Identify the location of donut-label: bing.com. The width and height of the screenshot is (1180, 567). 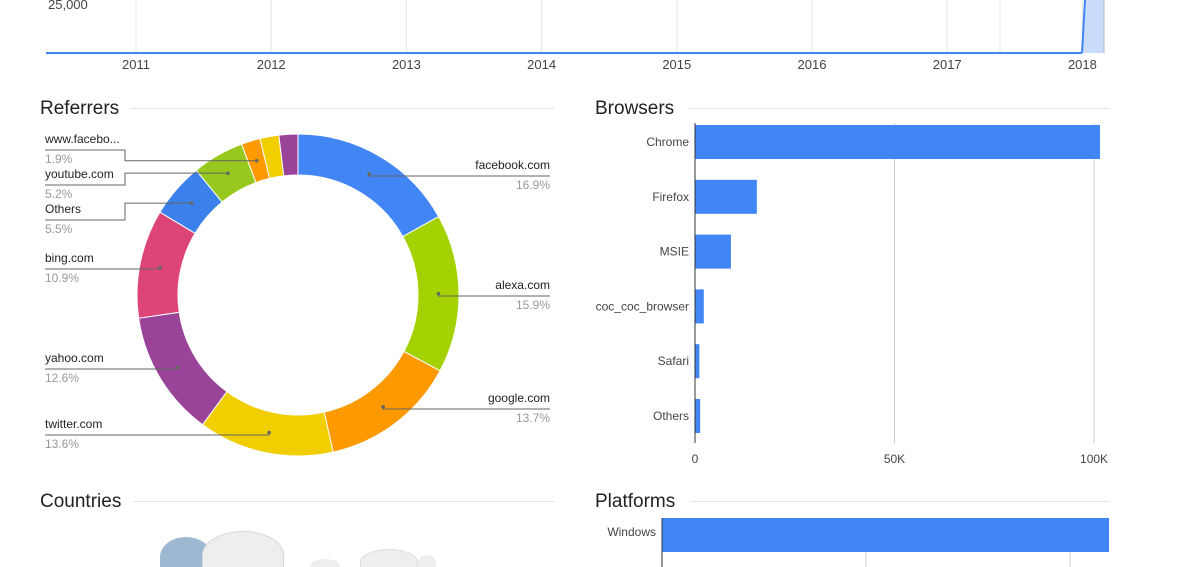
(69, 258).